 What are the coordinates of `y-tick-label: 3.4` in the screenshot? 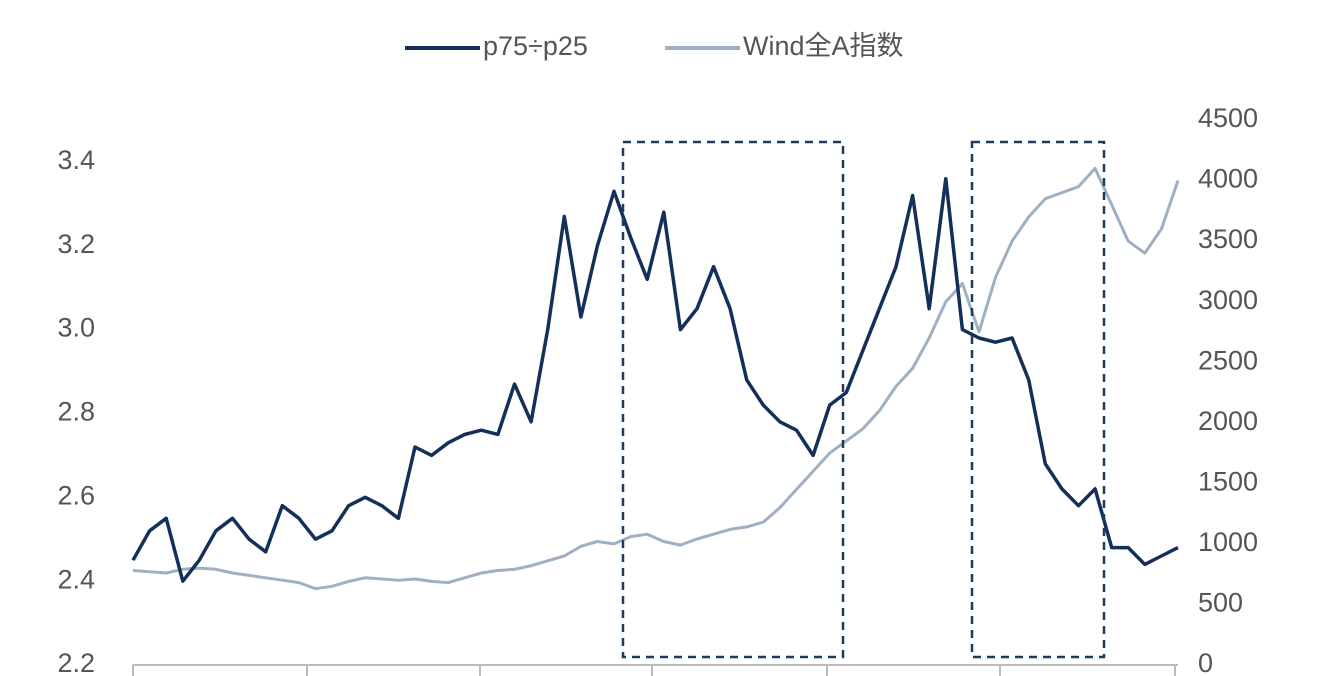 It's located at (76, 160).